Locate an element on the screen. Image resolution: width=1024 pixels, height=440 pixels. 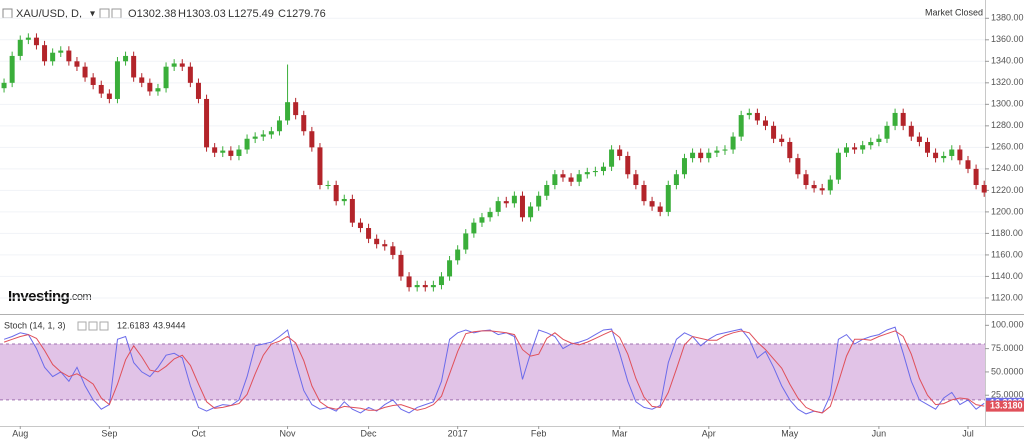
legend-value: 12.6183 is located at coordinates (133, 325).